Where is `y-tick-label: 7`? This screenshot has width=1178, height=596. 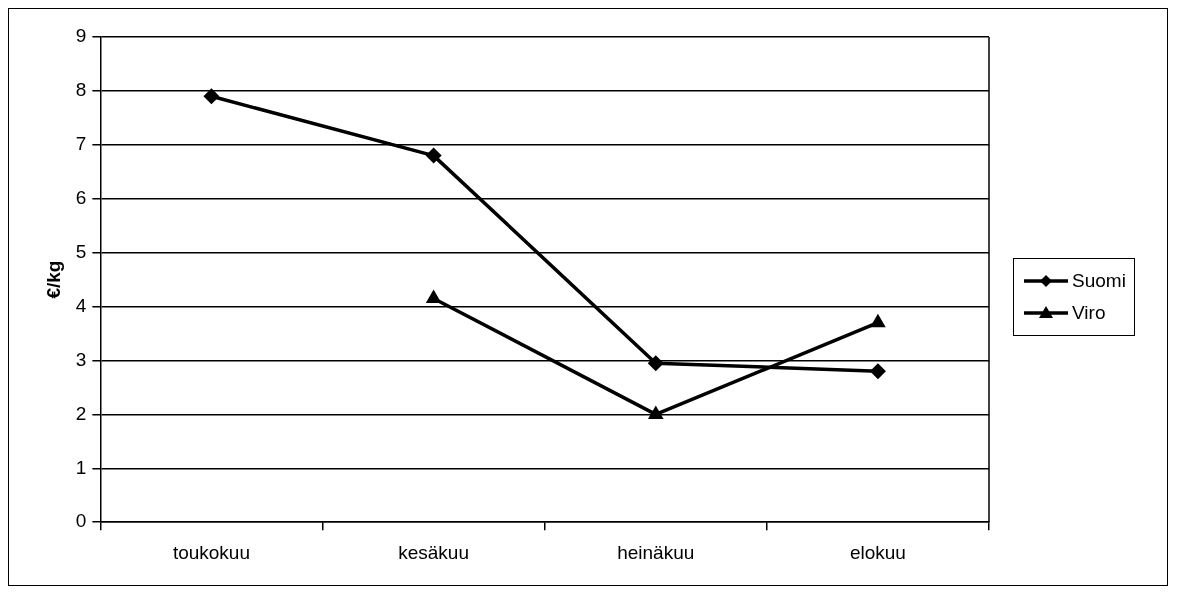 y-tick-label: 7 is located at coordinates (81, 144).